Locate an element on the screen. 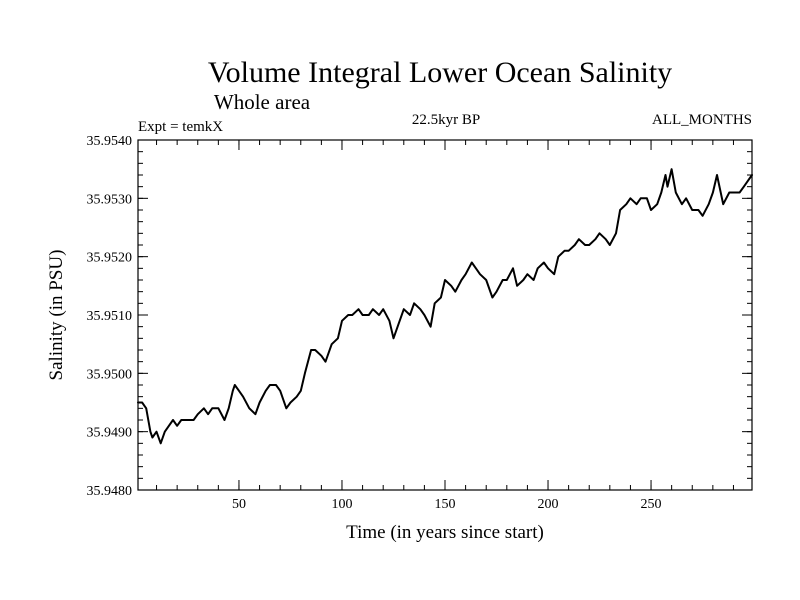  x-tick-label: 100 is located at coordinates (341, 504).